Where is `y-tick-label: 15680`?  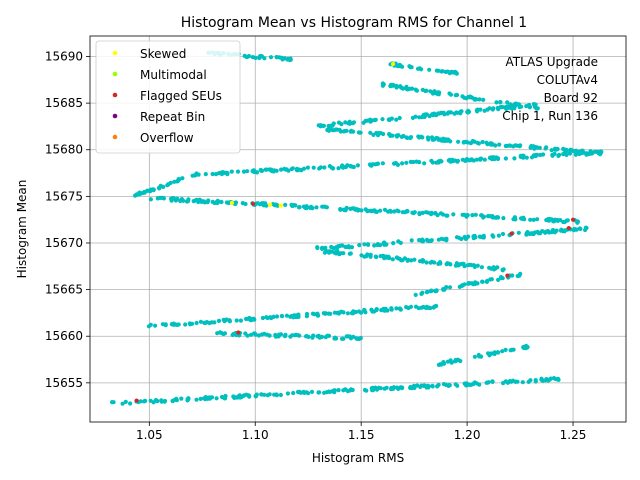
y-tick-label: 15680 is located at coordinates (64, 150).